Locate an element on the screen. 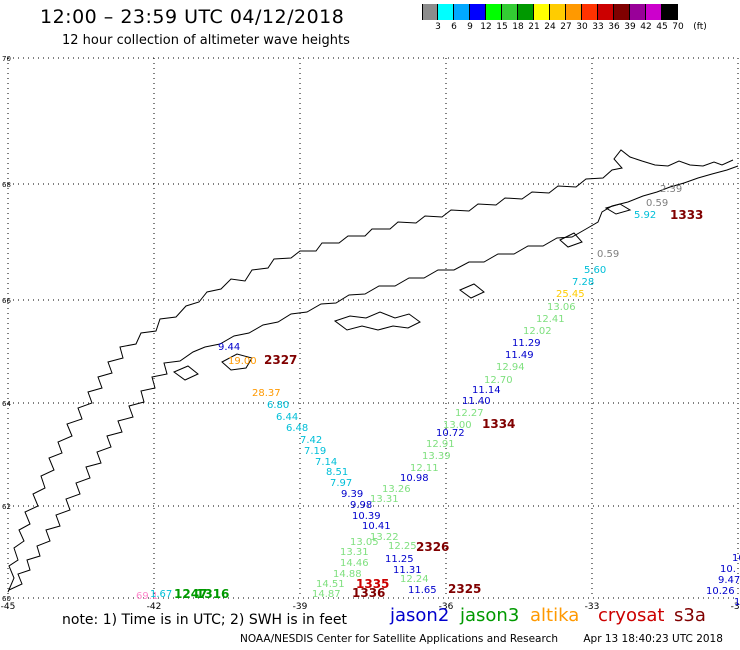  pass-time-label: 2325 is located at coordinates (464, 589).